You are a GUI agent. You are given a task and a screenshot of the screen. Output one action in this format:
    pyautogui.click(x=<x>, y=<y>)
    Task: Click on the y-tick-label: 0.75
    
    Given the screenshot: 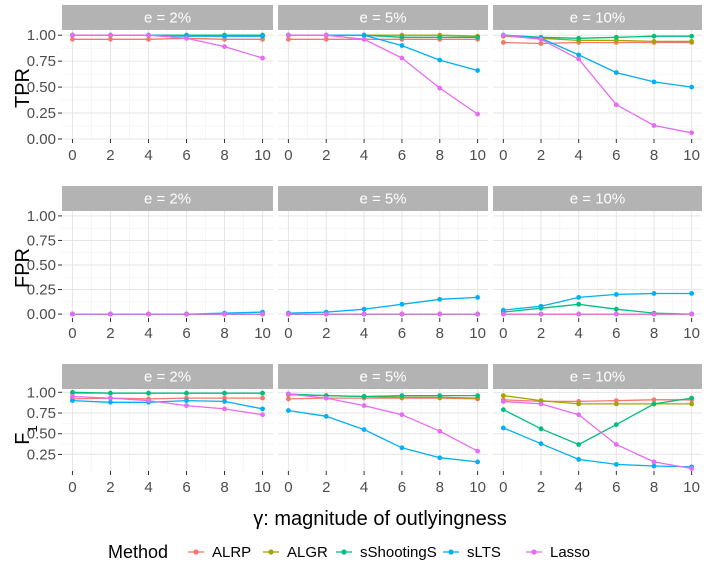 What is the action you would take?
    pyautogui.click(x=41, y=240)
    